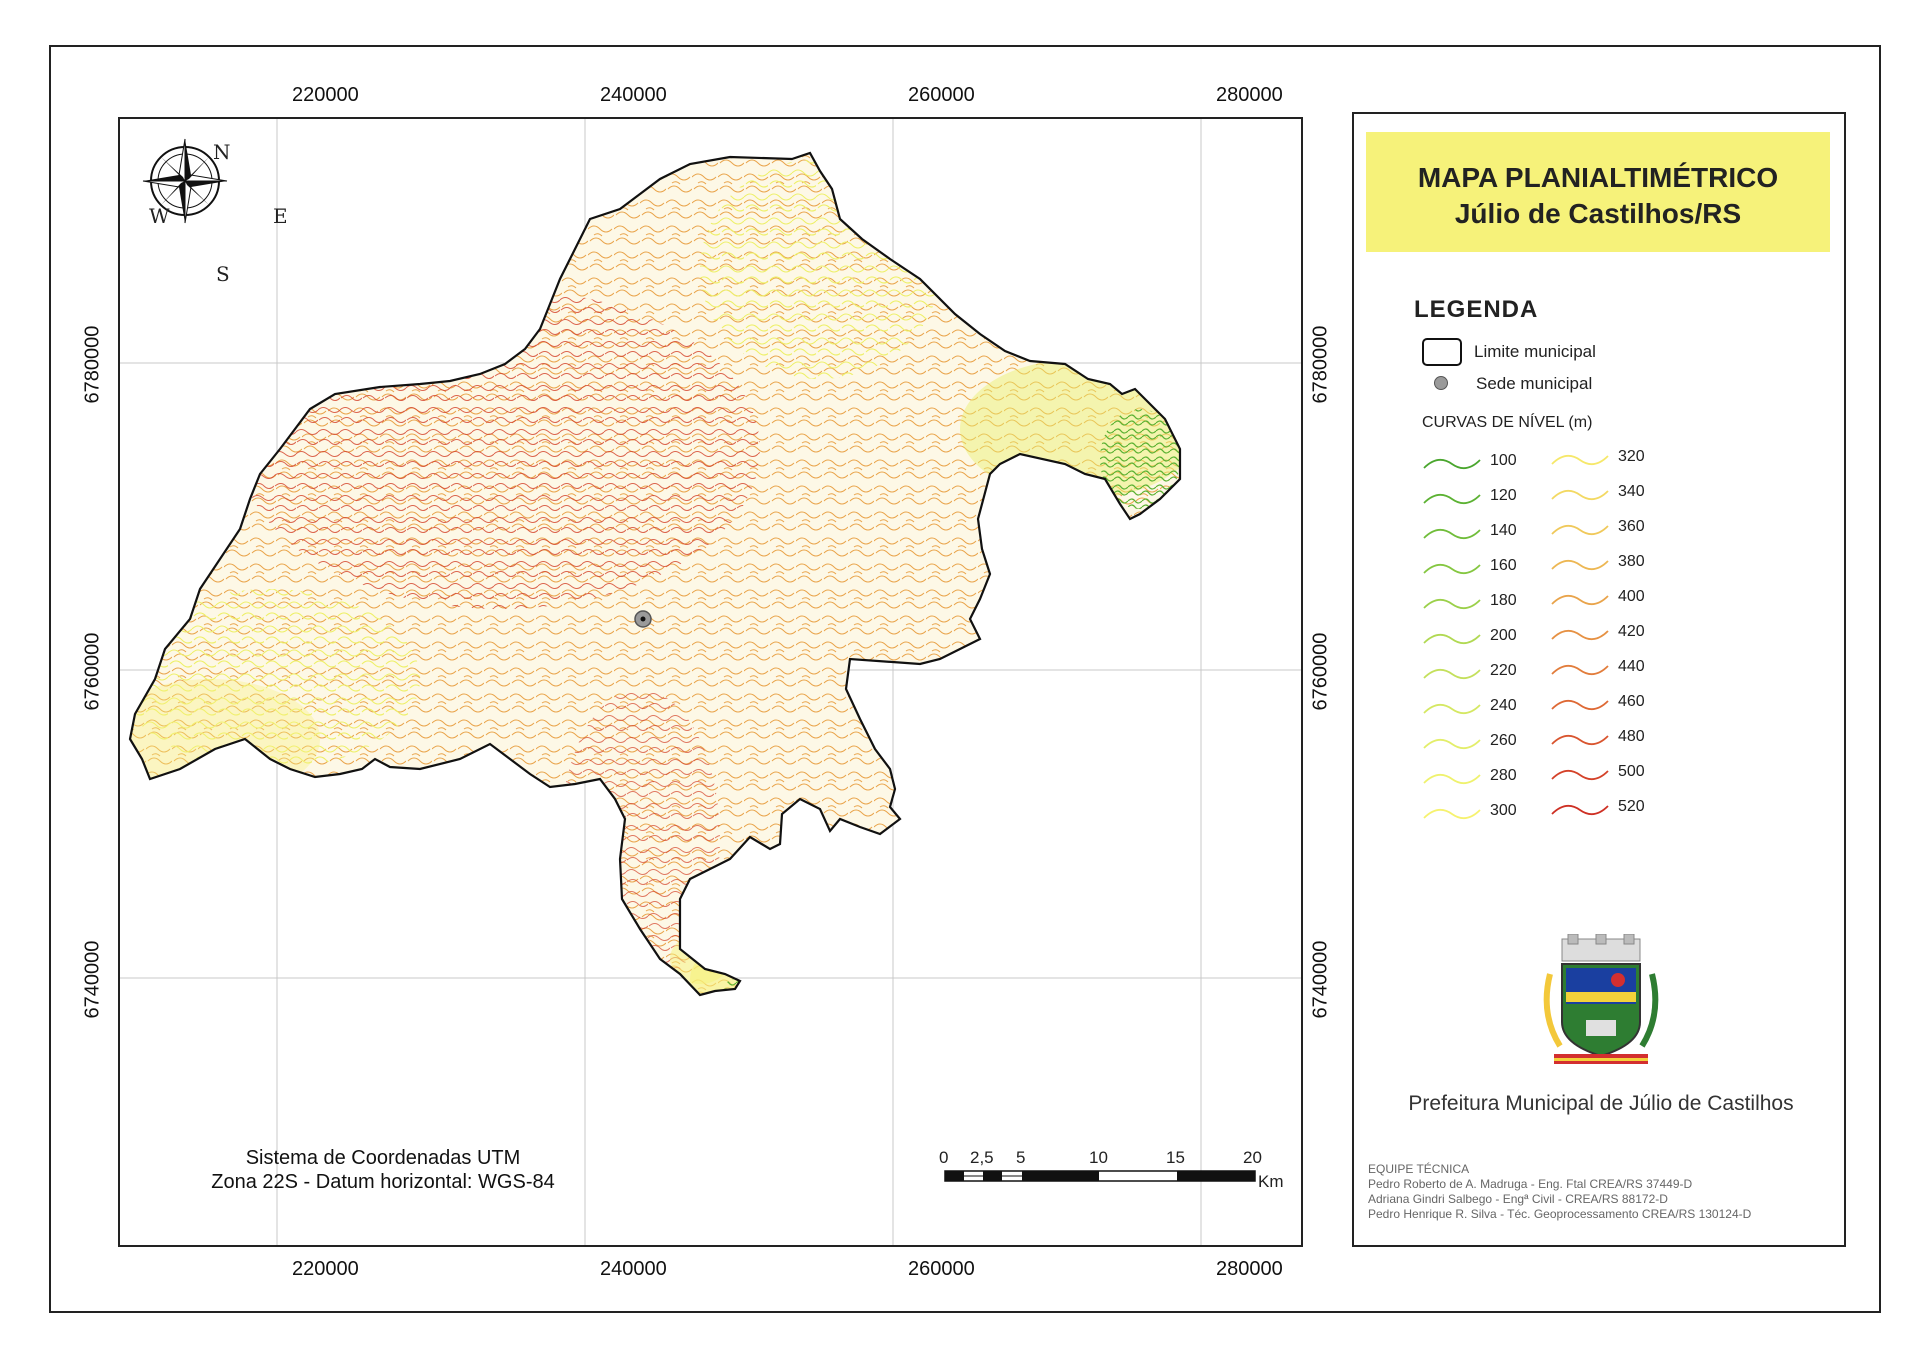 The width and height of the screenshot is (1920, 1358). I want to click on compass-south-label: S, so click(223, 274).